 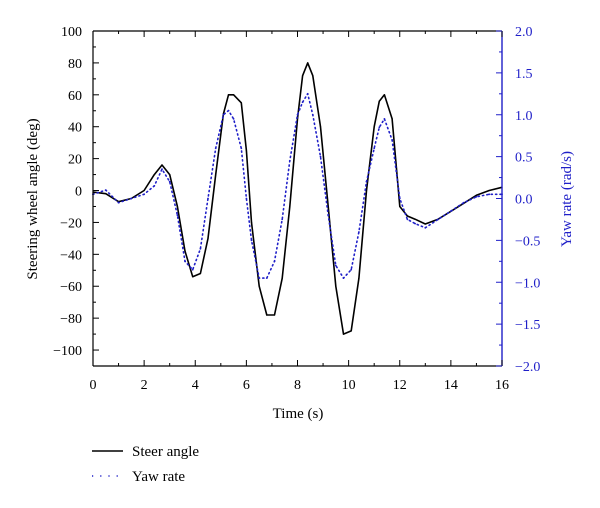 What do you see at coordinates (67, 351) in the screenshot?
I see `y-left-tick-label: −100` at bounding box center [67, 351].